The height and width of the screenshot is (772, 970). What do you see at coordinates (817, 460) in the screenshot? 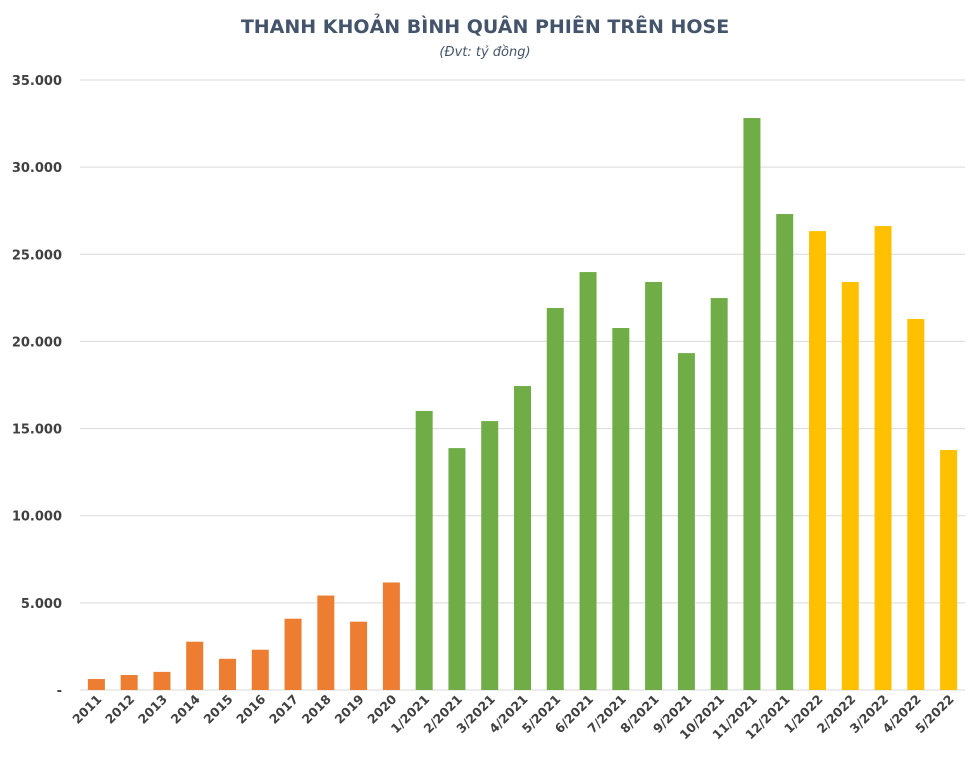
I see `bar-1-2022` at bounding box center [817, 460].